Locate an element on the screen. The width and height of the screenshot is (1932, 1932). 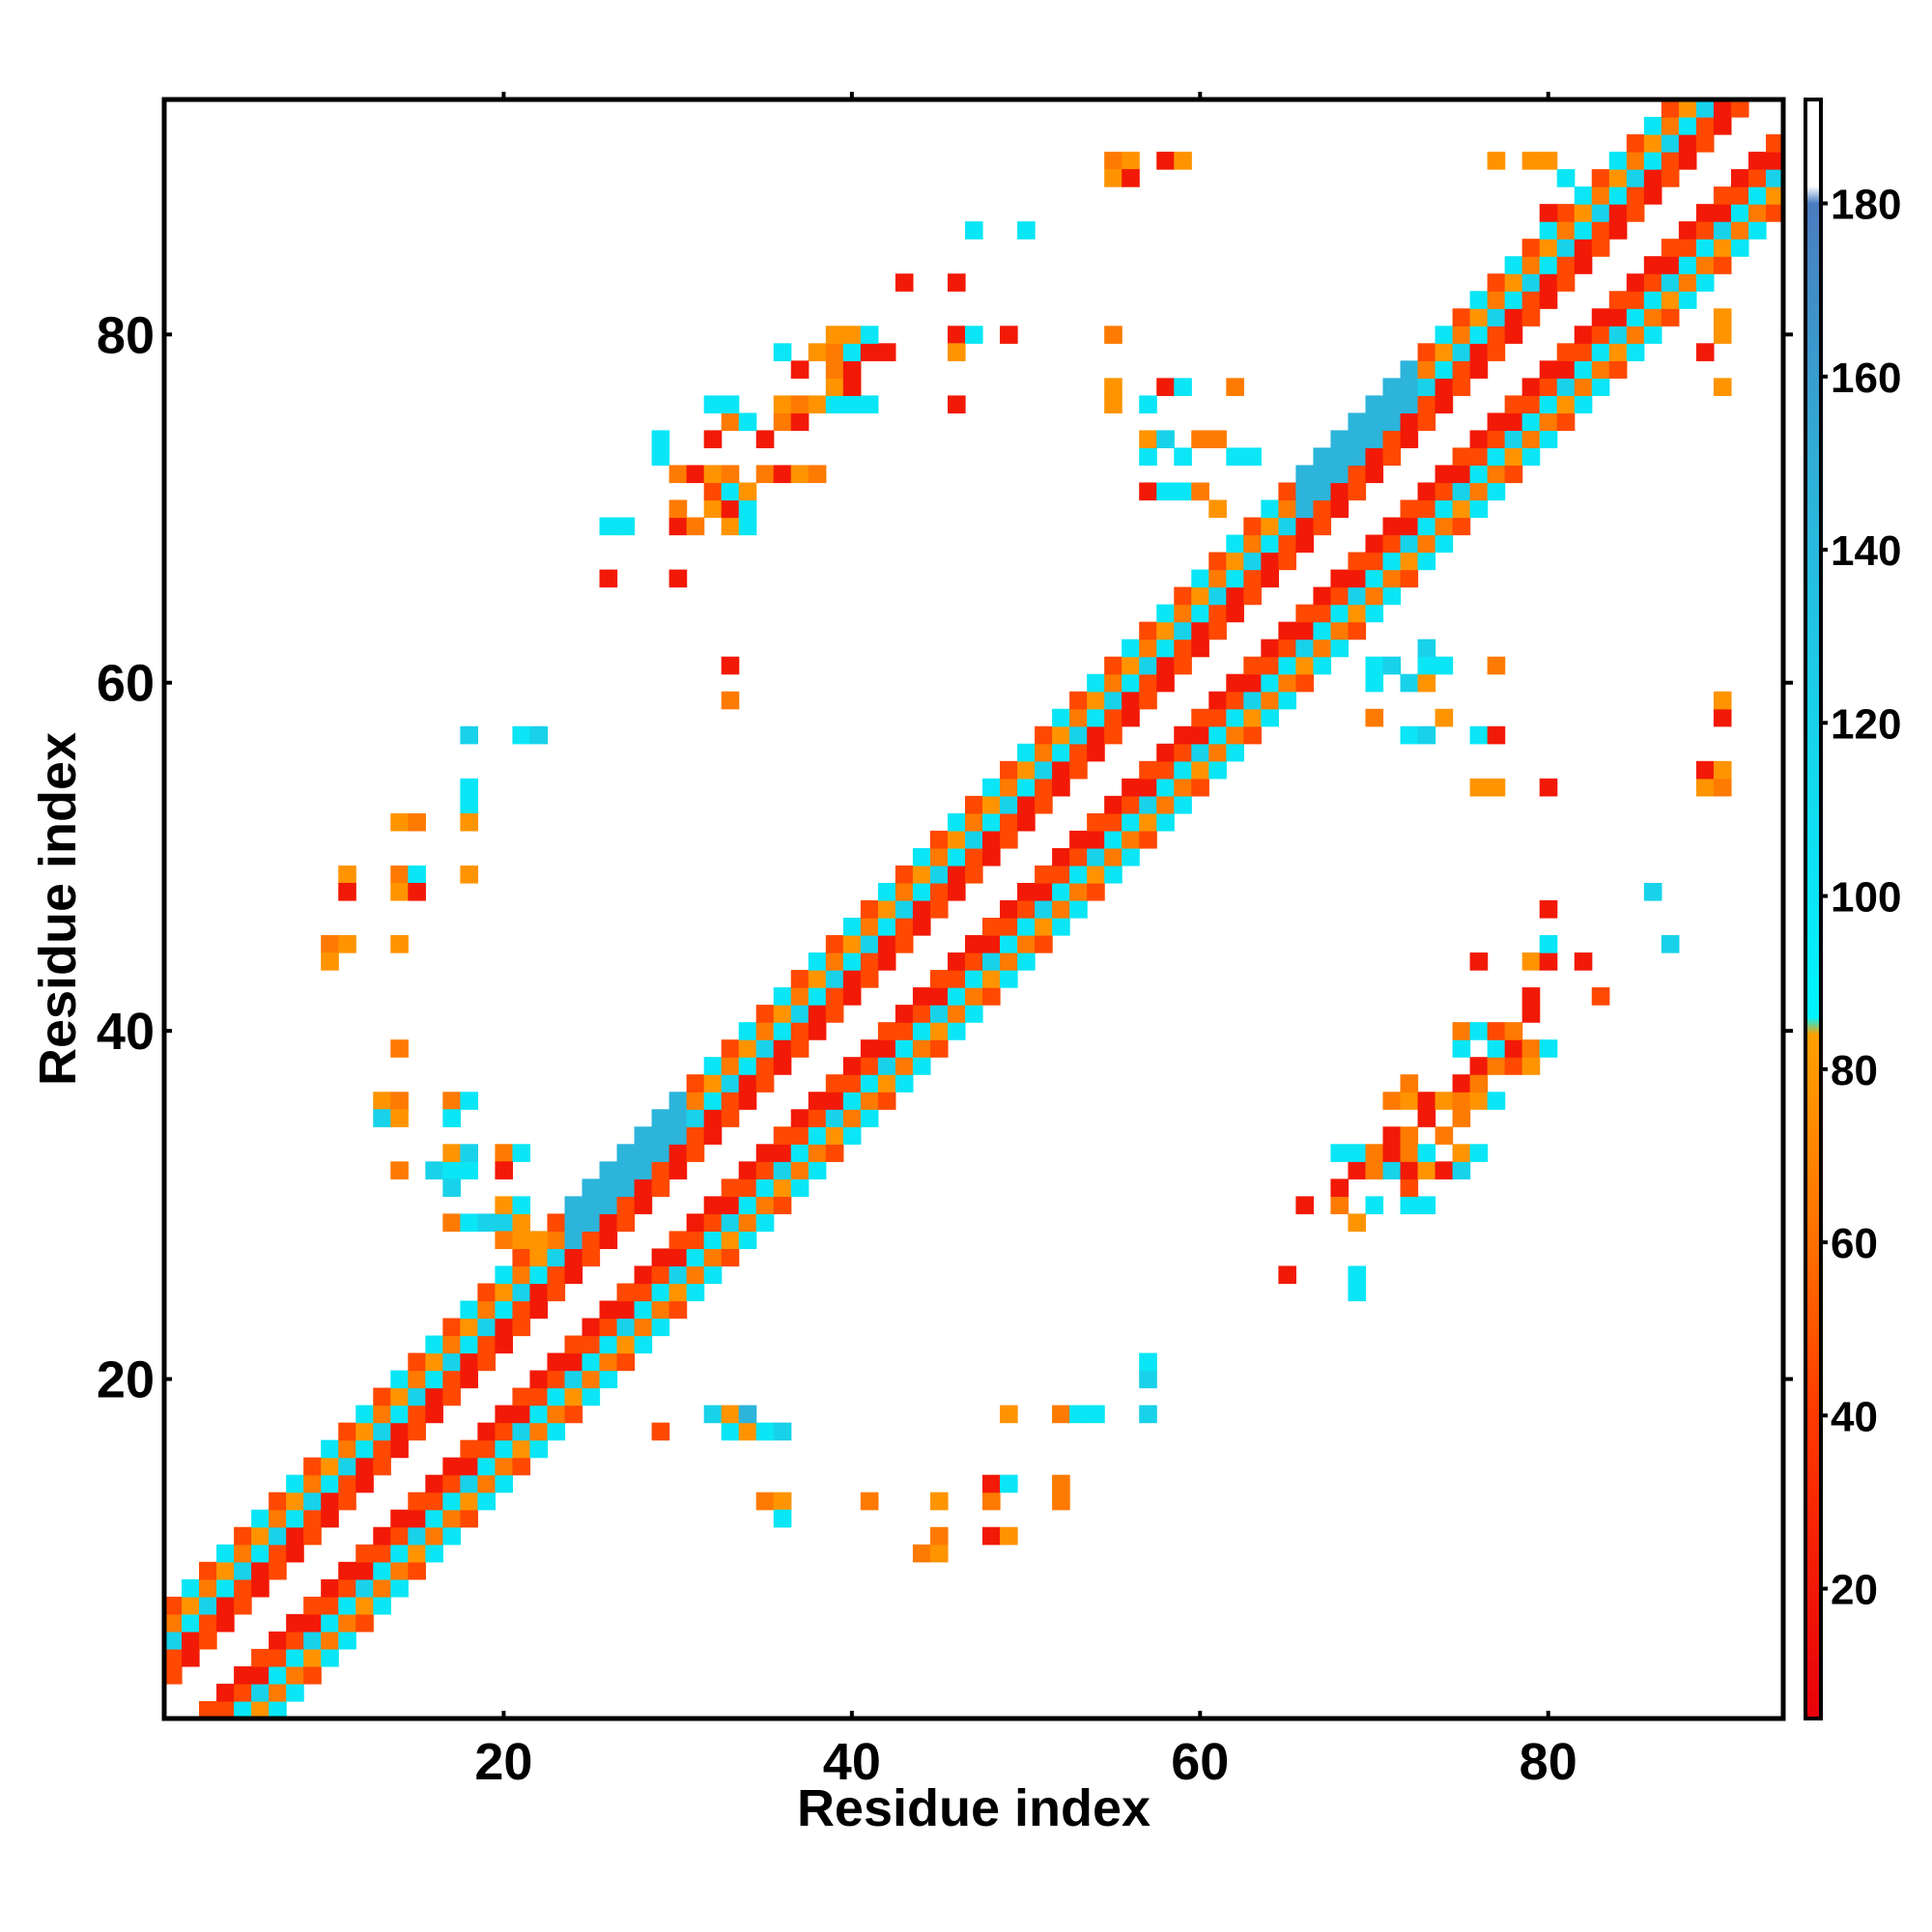
colorbar-tick-label: 180 is located at coordinates (1866, 205).